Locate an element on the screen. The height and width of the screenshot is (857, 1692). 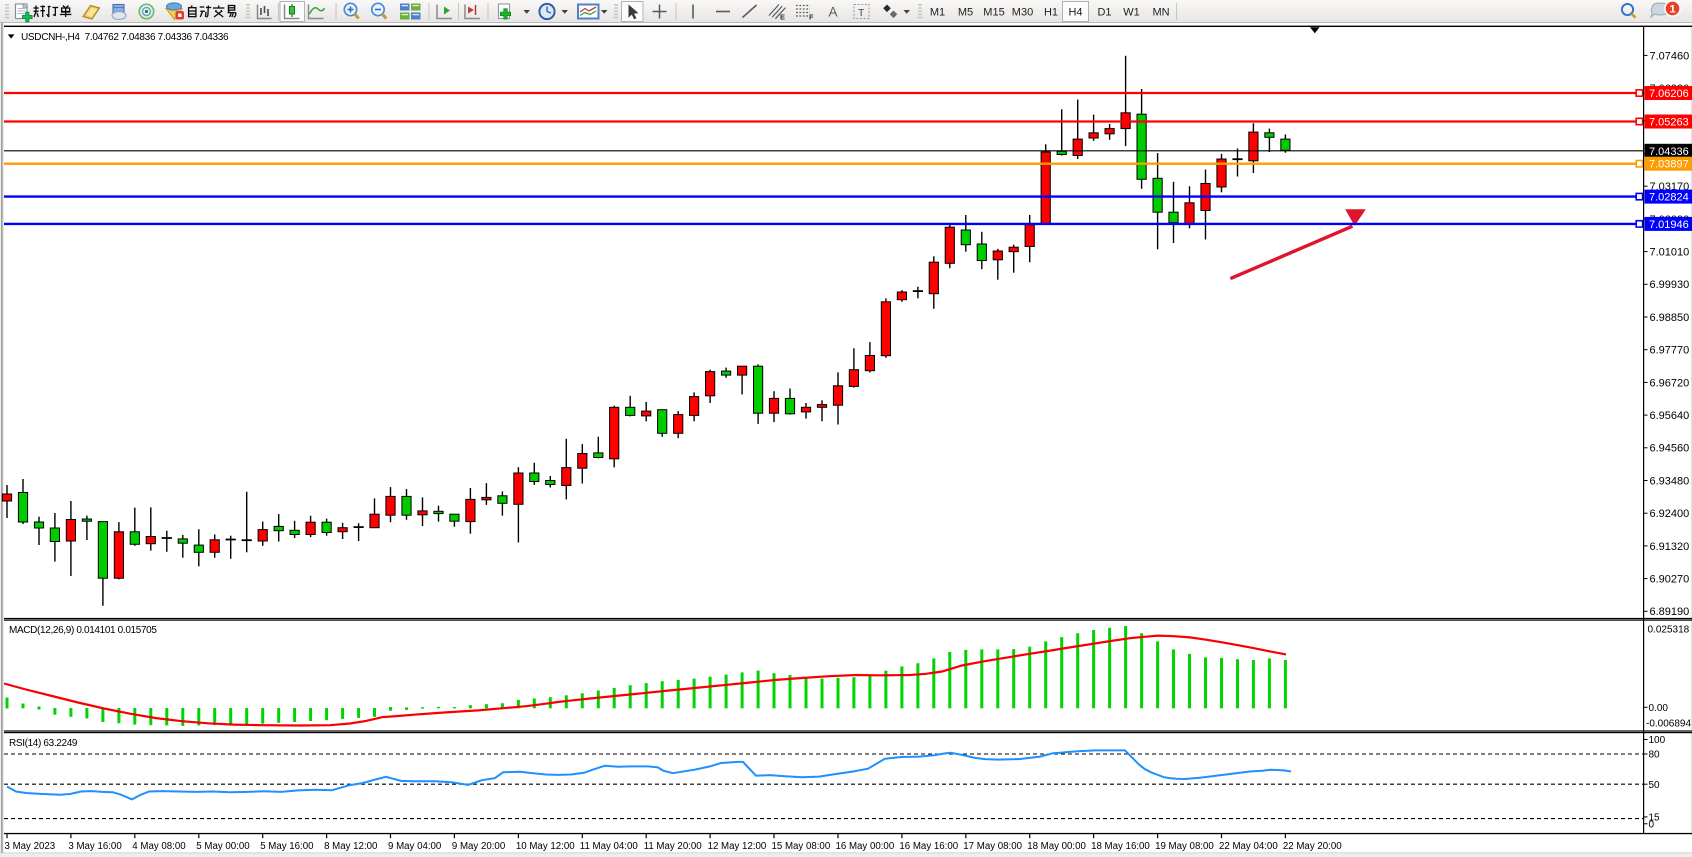
svg-text: 3 May 16:00 is located at coordinates (95, 846).